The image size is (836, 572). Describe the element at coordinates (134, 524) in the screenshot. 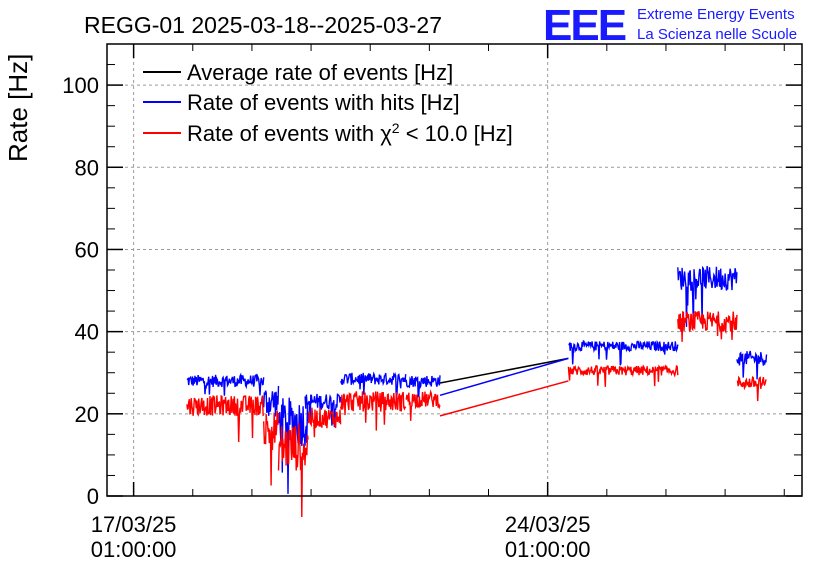

I see `x-tick-date-label: 17/03/25` at that location.